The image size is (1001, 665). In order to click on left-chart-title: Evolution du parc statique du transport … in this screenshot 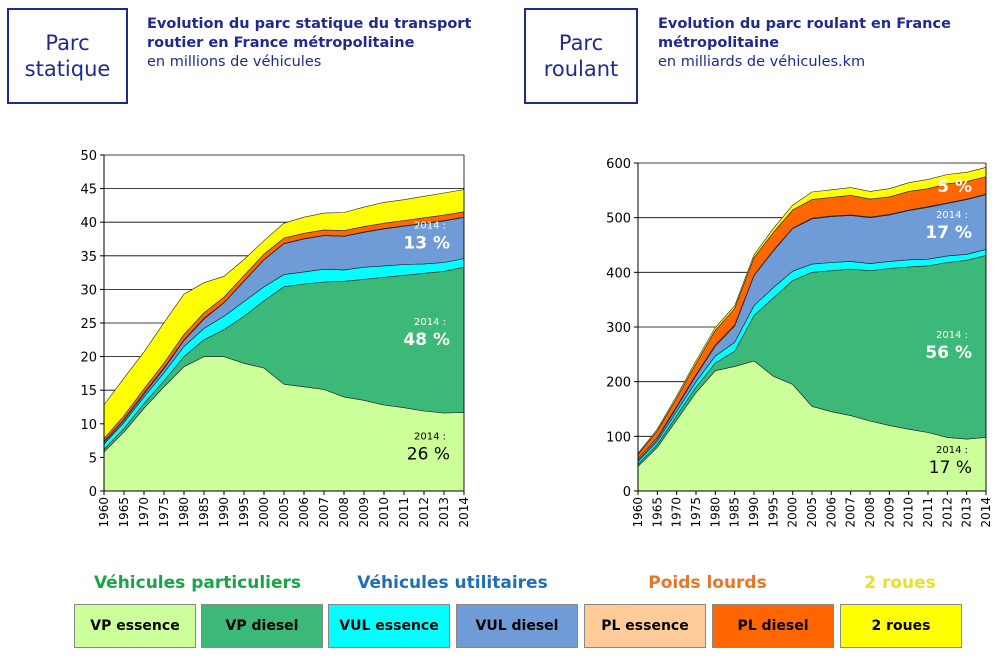, I will do `click(317, 43)`.